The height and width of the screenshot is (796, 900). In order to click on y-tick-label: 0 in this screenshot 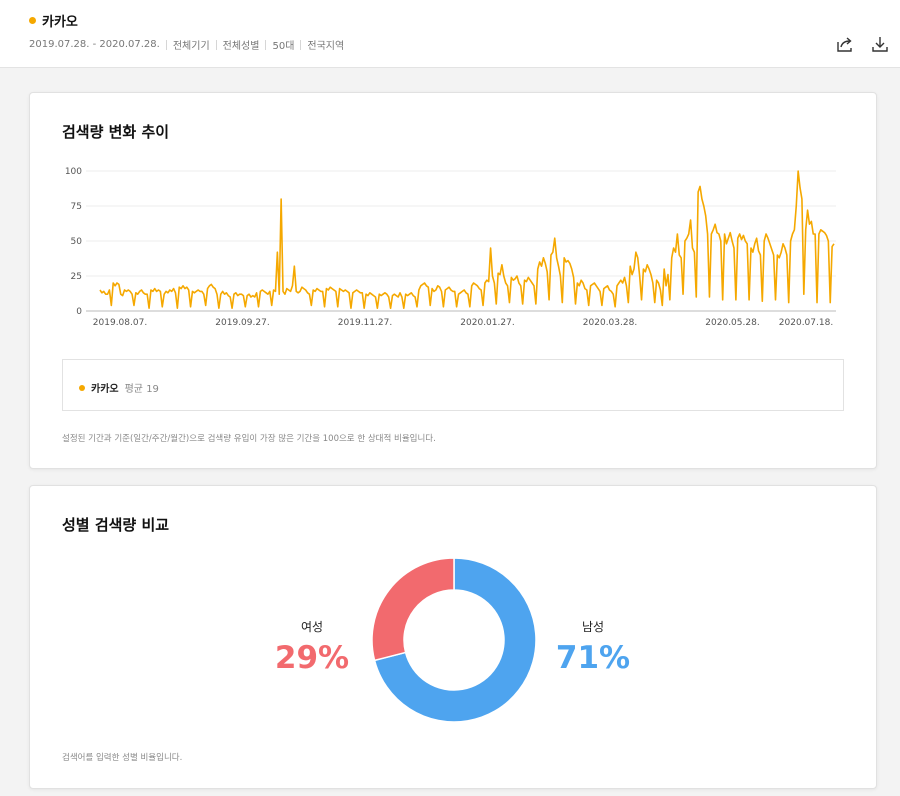, I will do `click(79, 312)`.